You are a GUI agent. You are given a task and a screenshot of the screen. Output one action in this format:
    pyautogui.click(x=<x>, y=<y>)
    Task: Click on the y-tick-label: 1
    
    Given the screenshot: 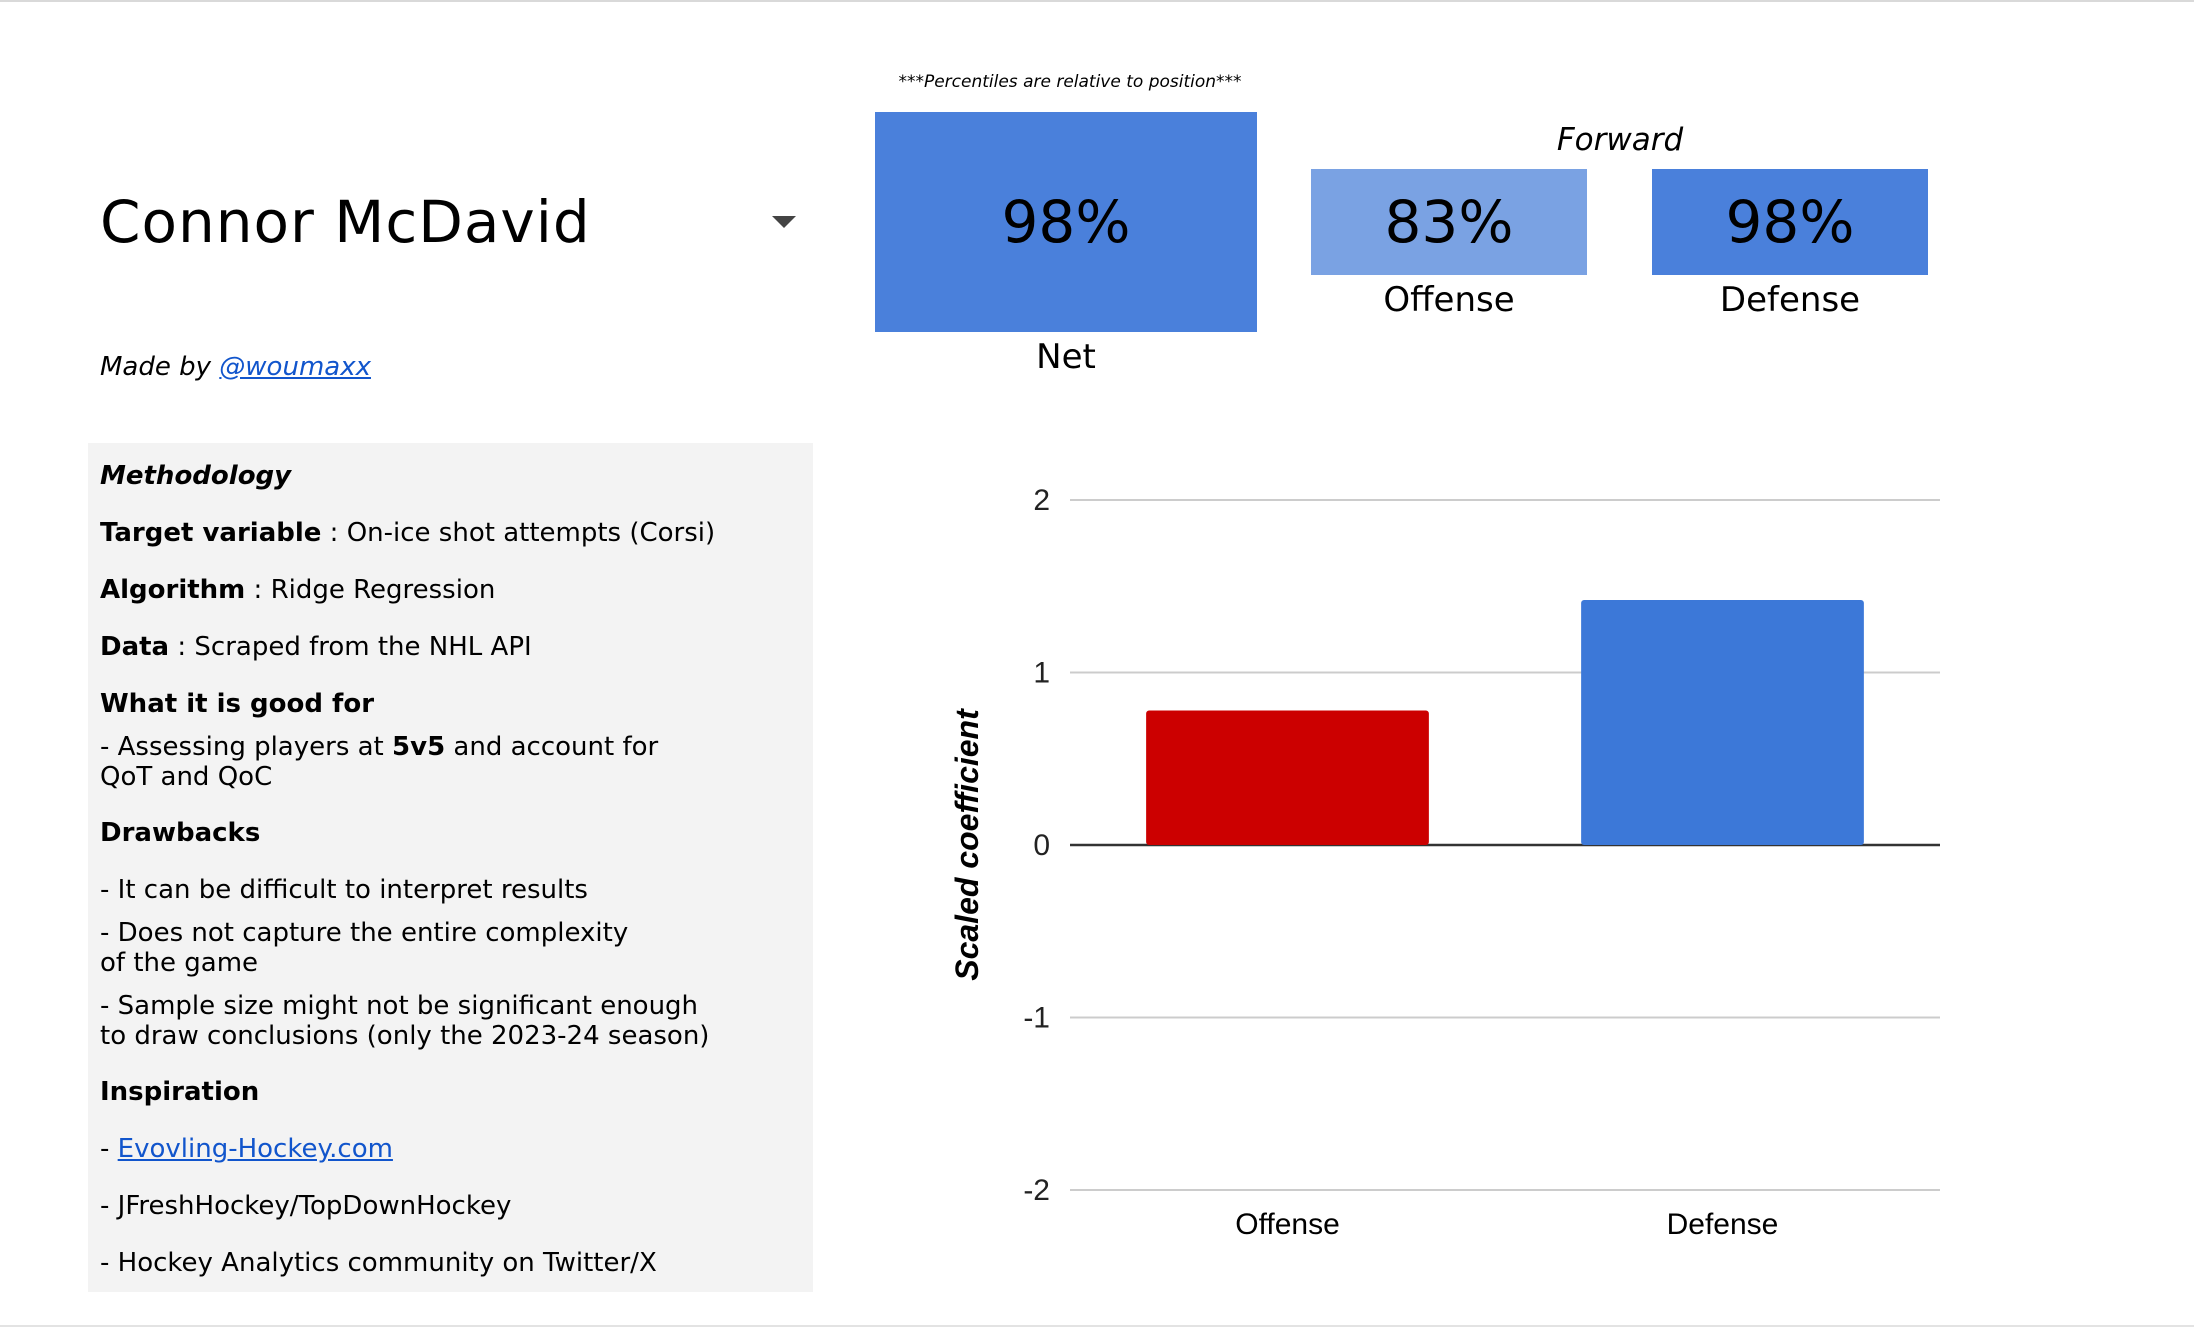 What is the action you would take?
    pyautogui.click(x=1041, y=673)
    